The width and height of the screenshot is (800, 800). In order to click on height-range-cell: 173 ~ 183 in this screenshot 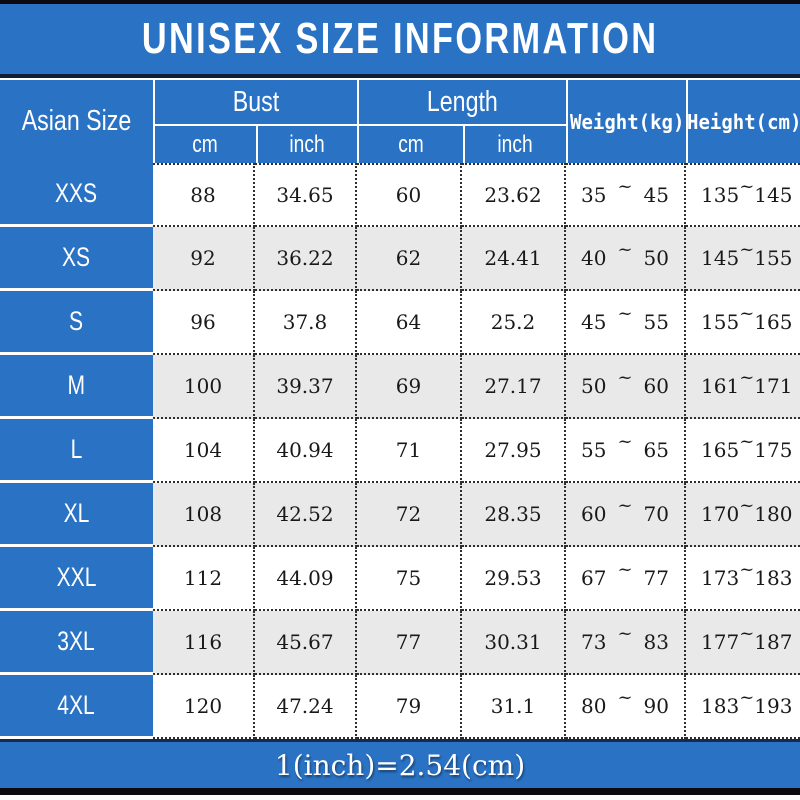, I will do `click(743, 579)`.